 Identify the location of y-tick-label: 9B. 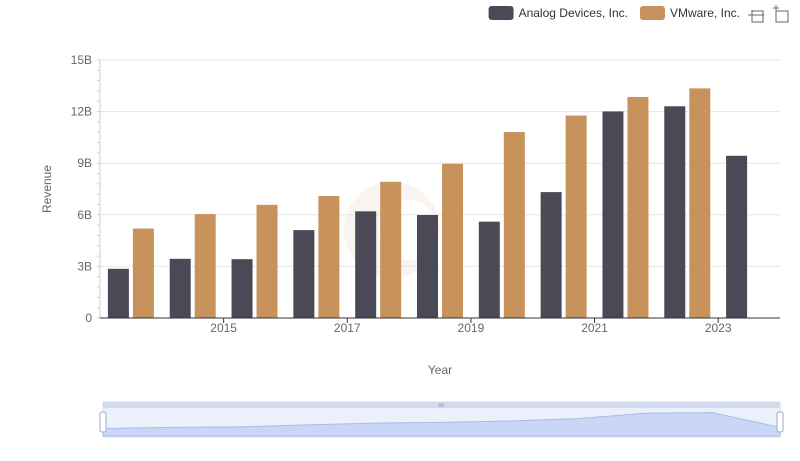
(84, 163).